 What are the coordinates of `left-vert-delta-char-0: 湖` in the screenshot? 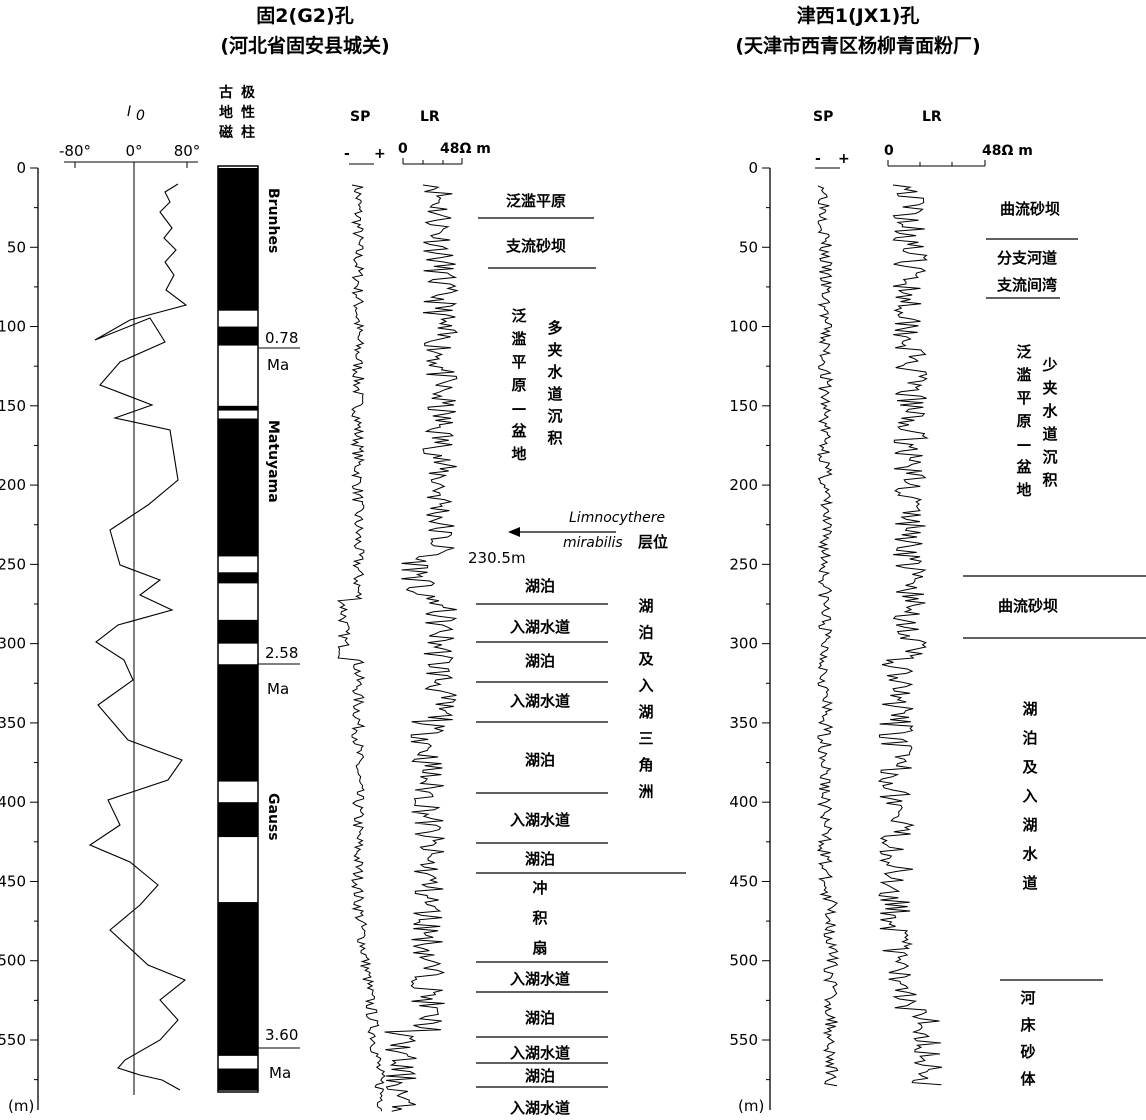 It's located at (645, 606).